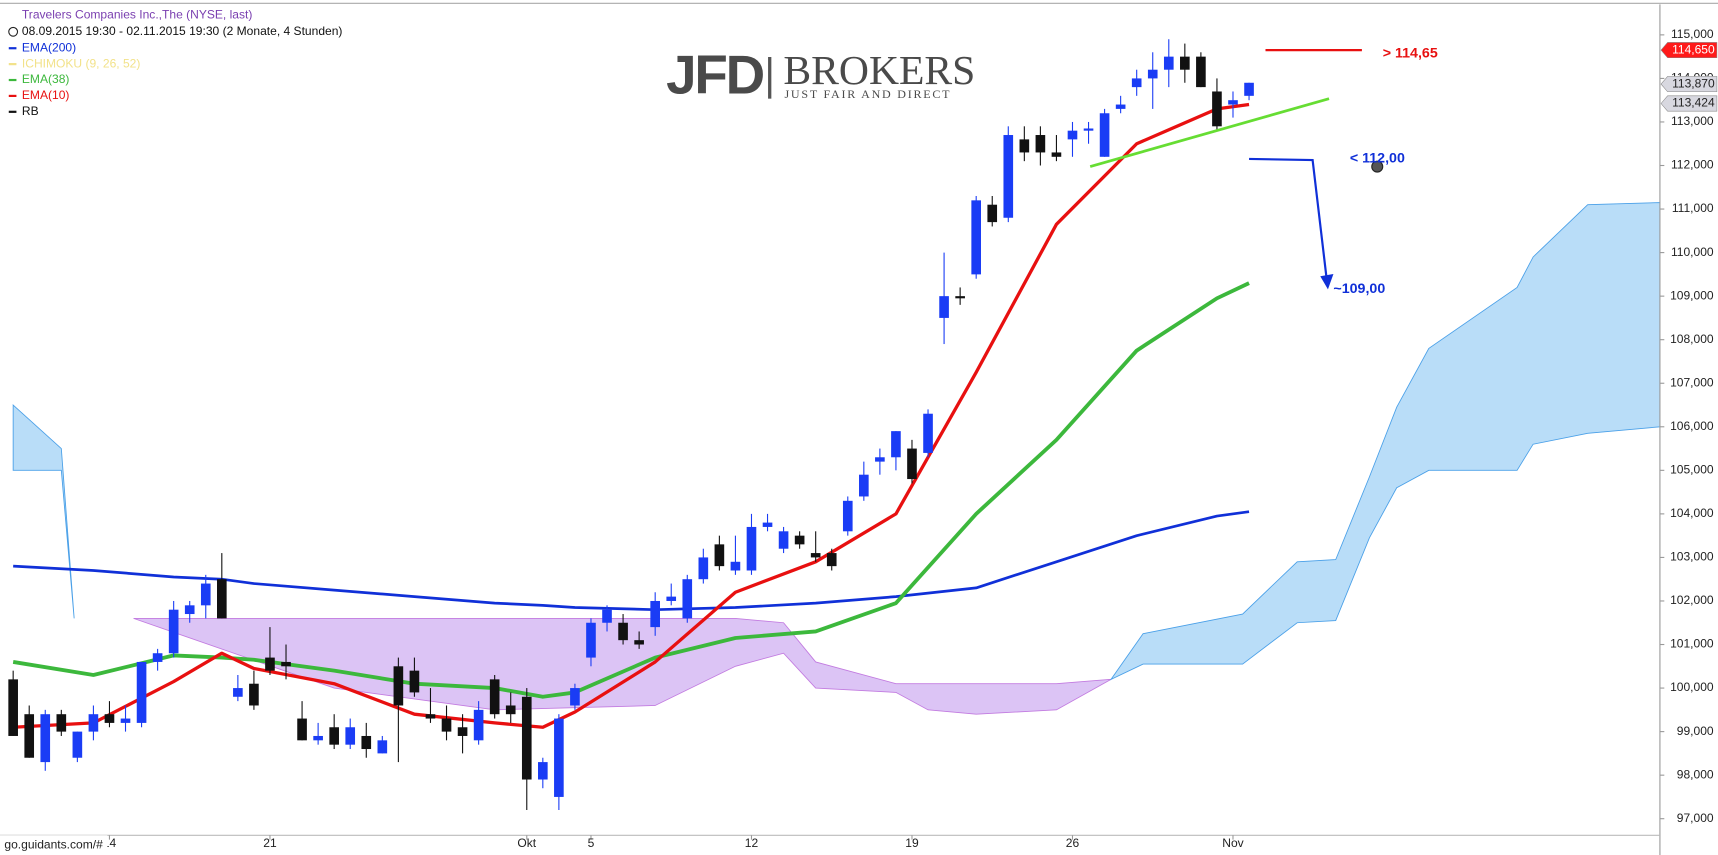  What do you see at coordinates (591, 843) in the screenshot?
I see `x-tick-label: 5` at bounding box center [591, 843].